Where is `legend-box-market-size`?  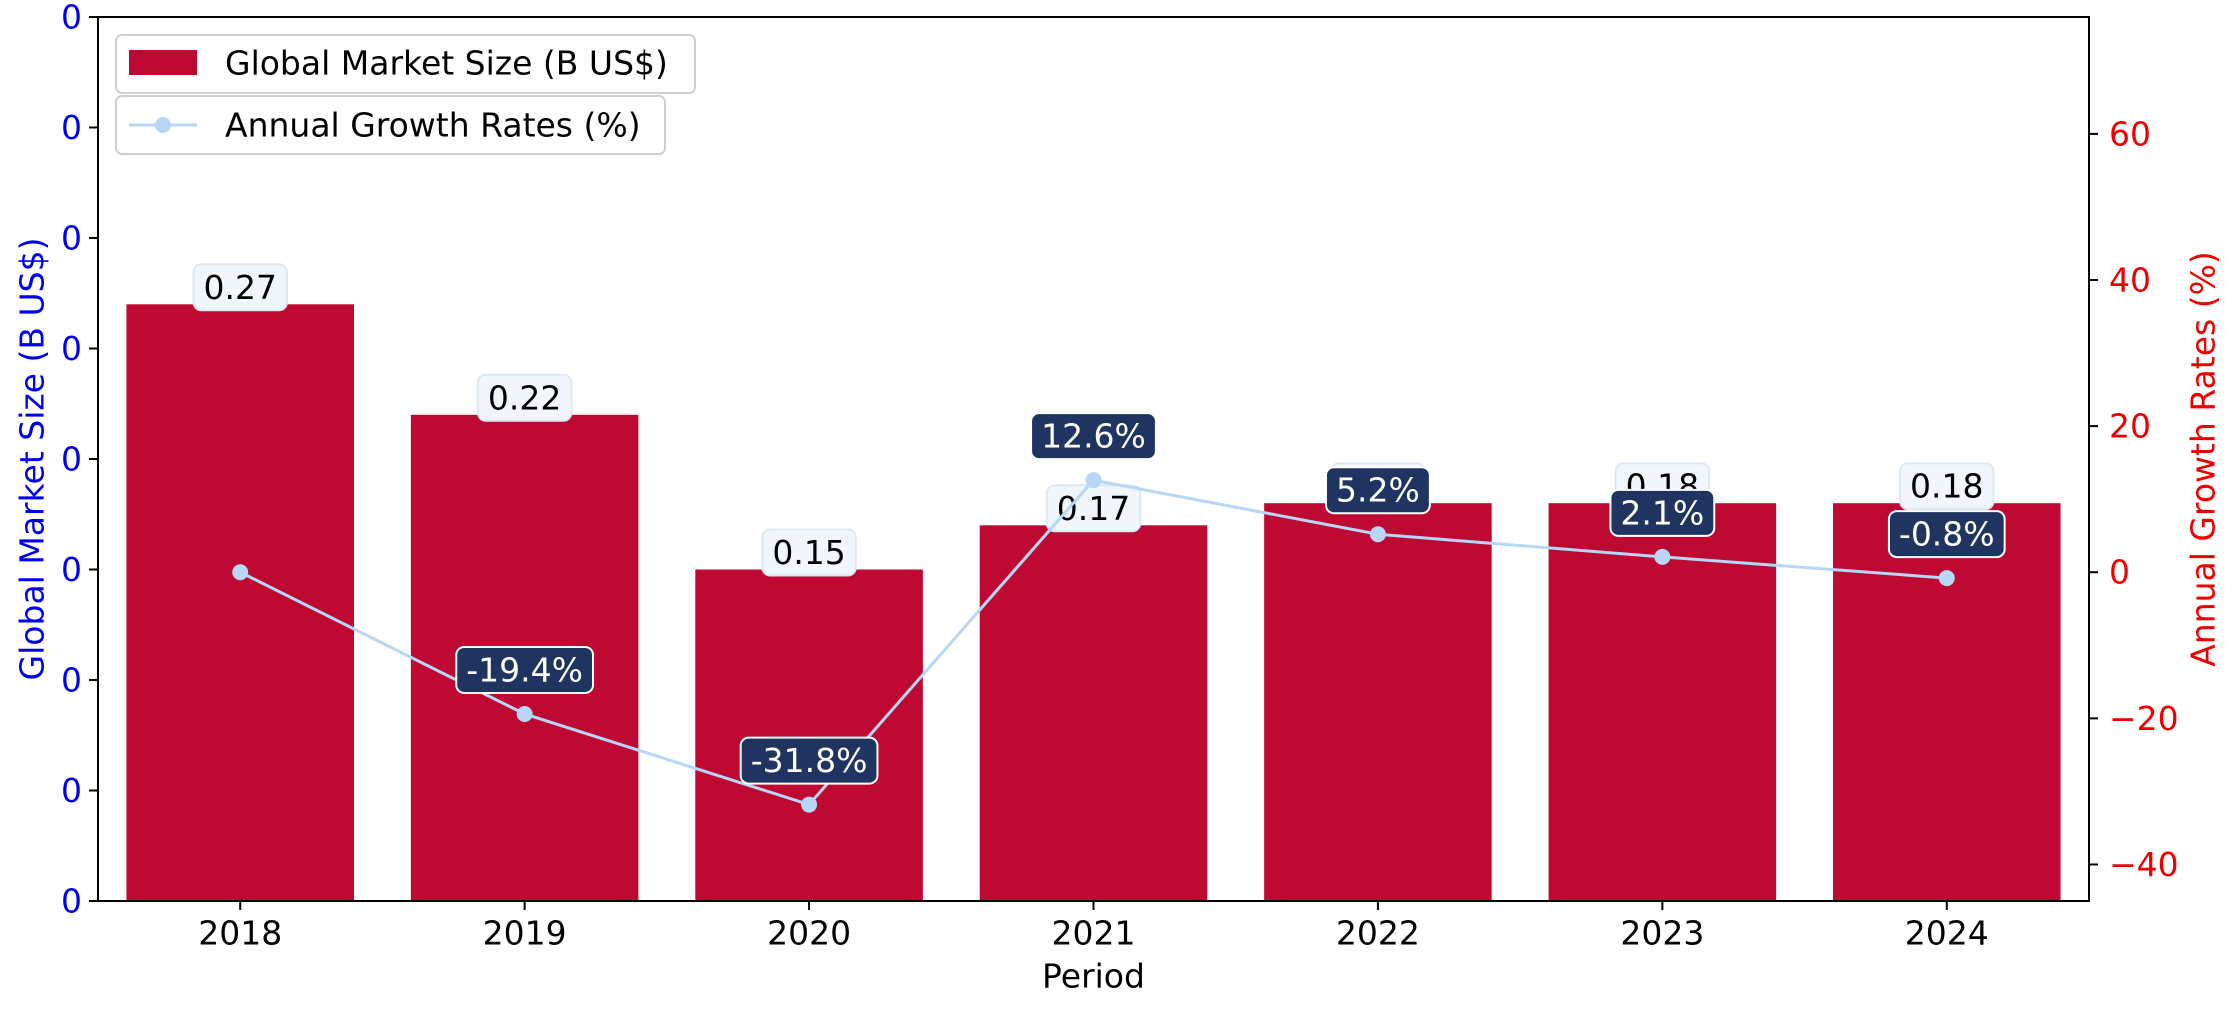
legend-box-market-size is located at coordinates (405, 64).